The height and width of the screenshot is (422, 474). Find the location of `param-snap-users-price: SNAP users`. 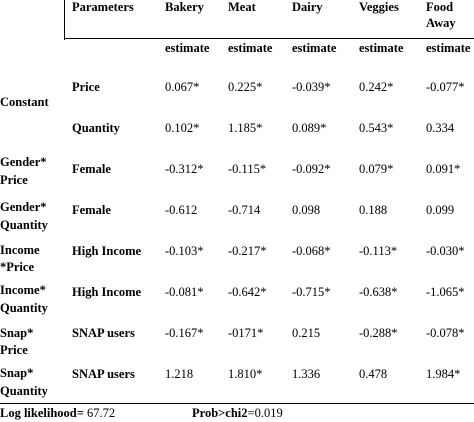

param-snap-users-price: SNAP users is located at coordinates (103, 333).